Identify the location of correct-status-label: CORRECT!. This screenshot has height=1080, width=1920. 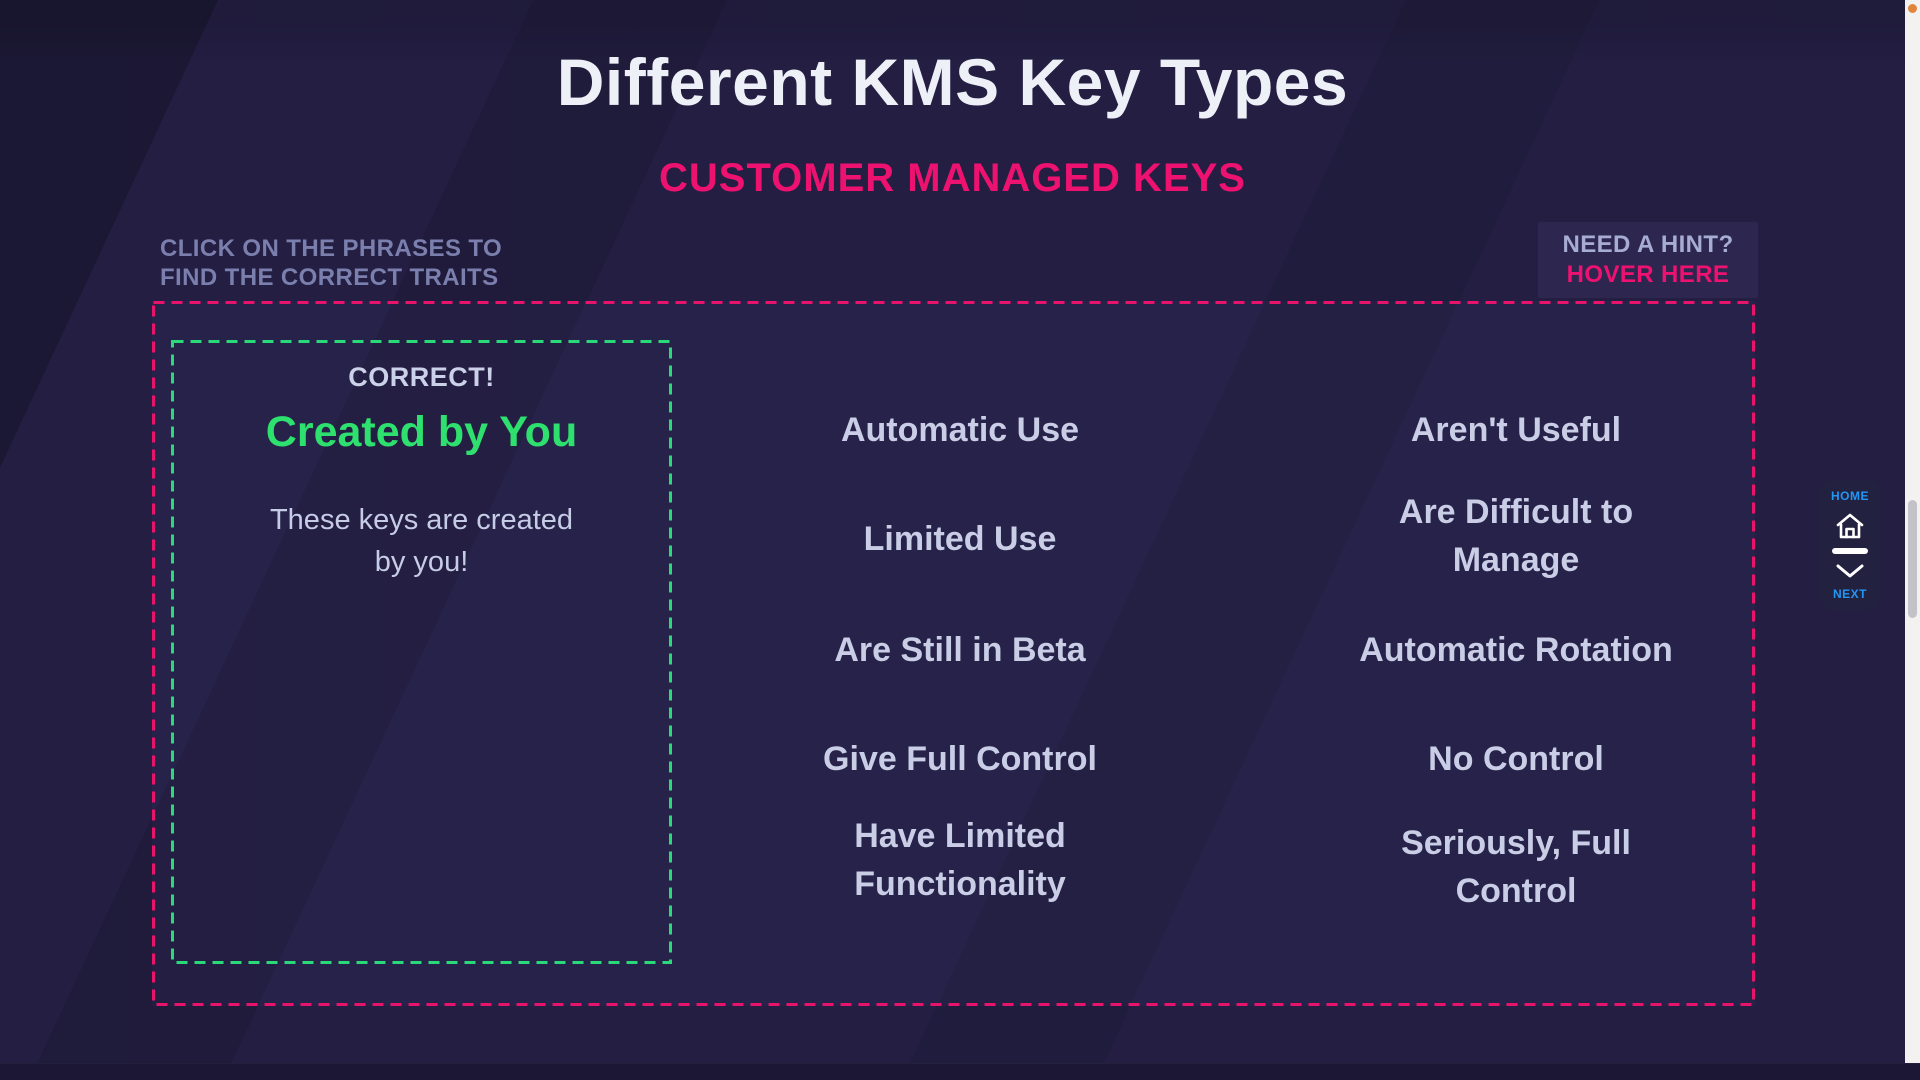
(421, 377).